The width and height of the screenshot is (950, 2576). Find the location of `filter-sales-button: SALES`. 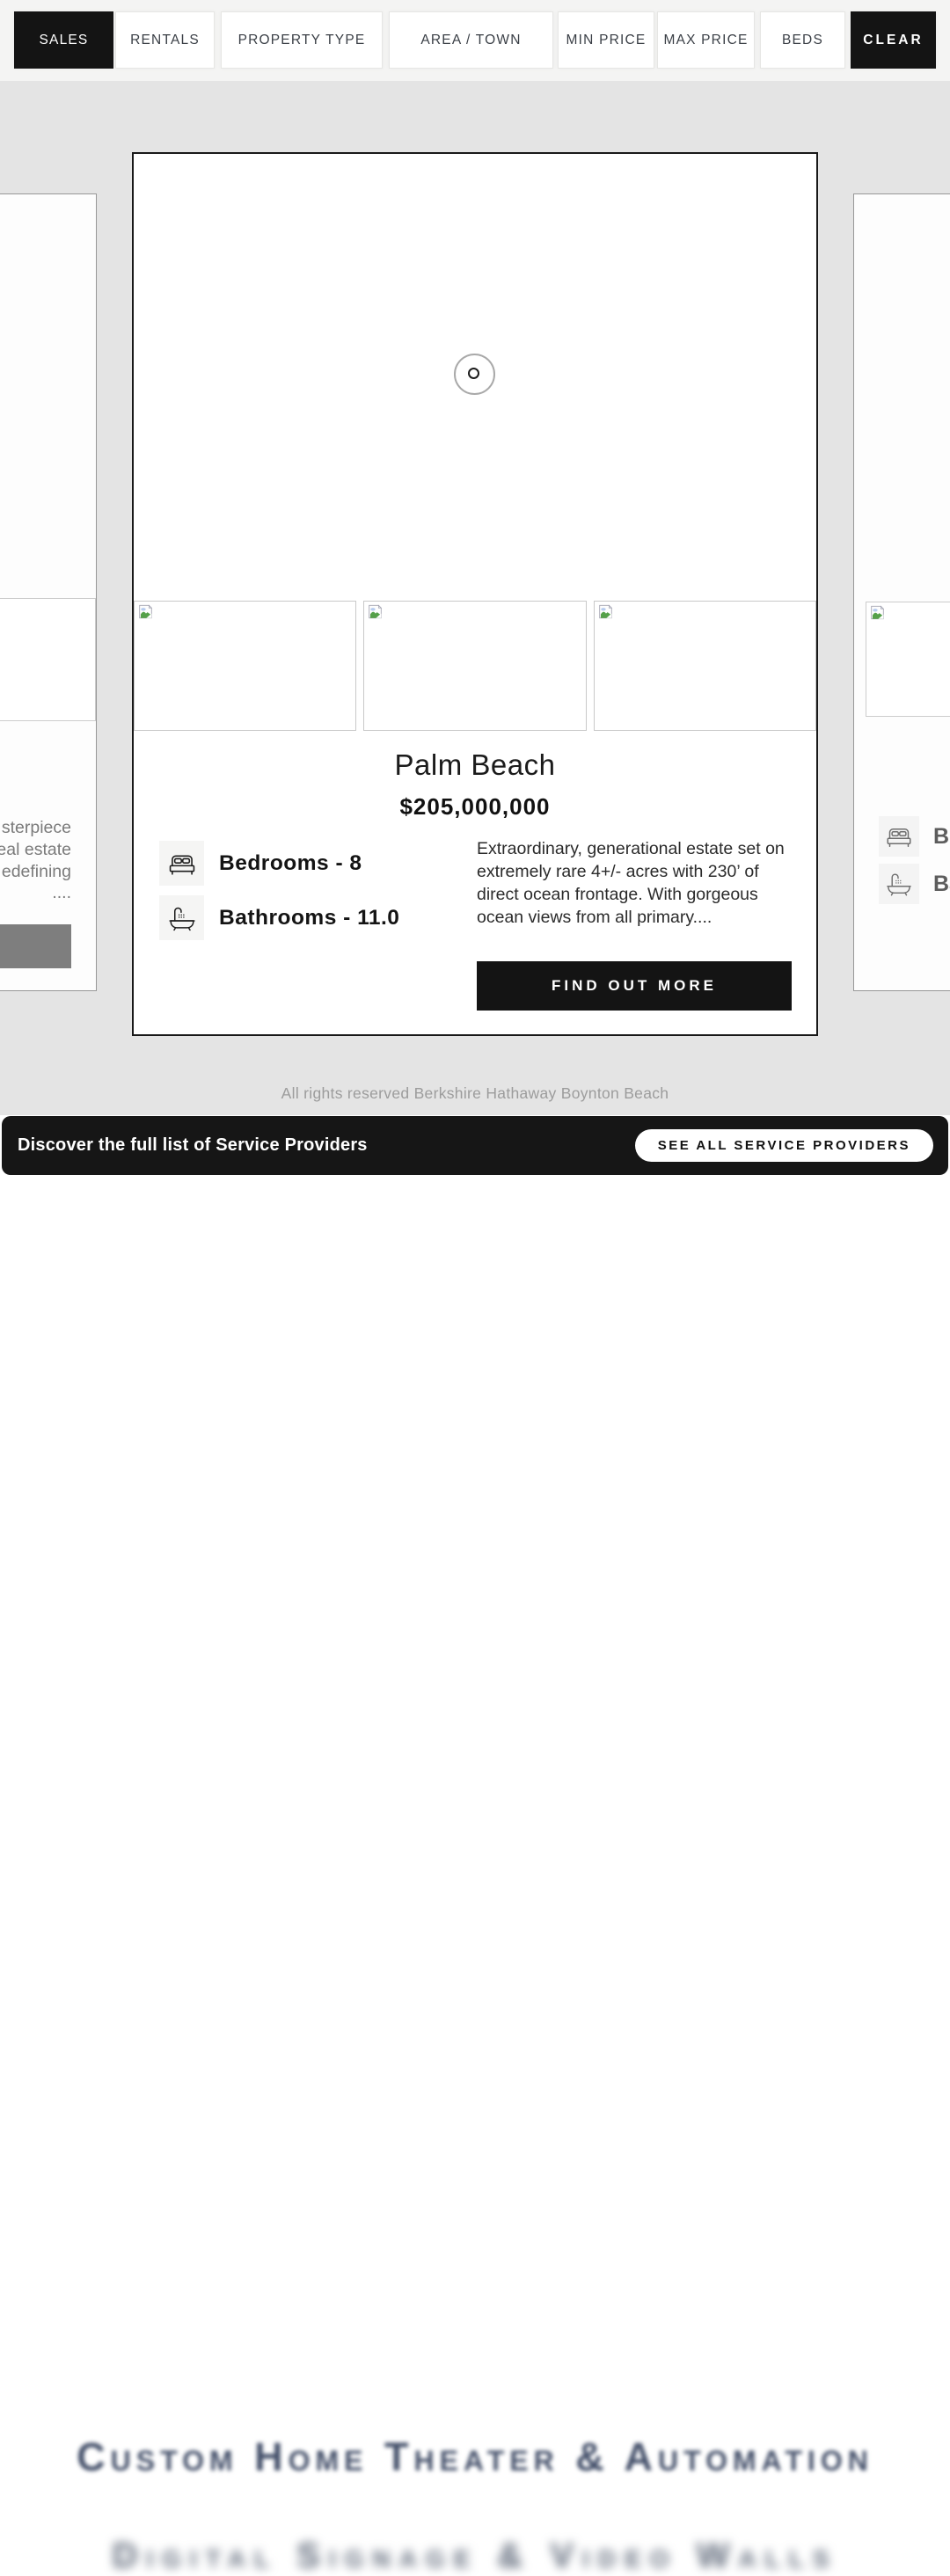

filter-sales-button: SALES is located at coordinates (63, 40).